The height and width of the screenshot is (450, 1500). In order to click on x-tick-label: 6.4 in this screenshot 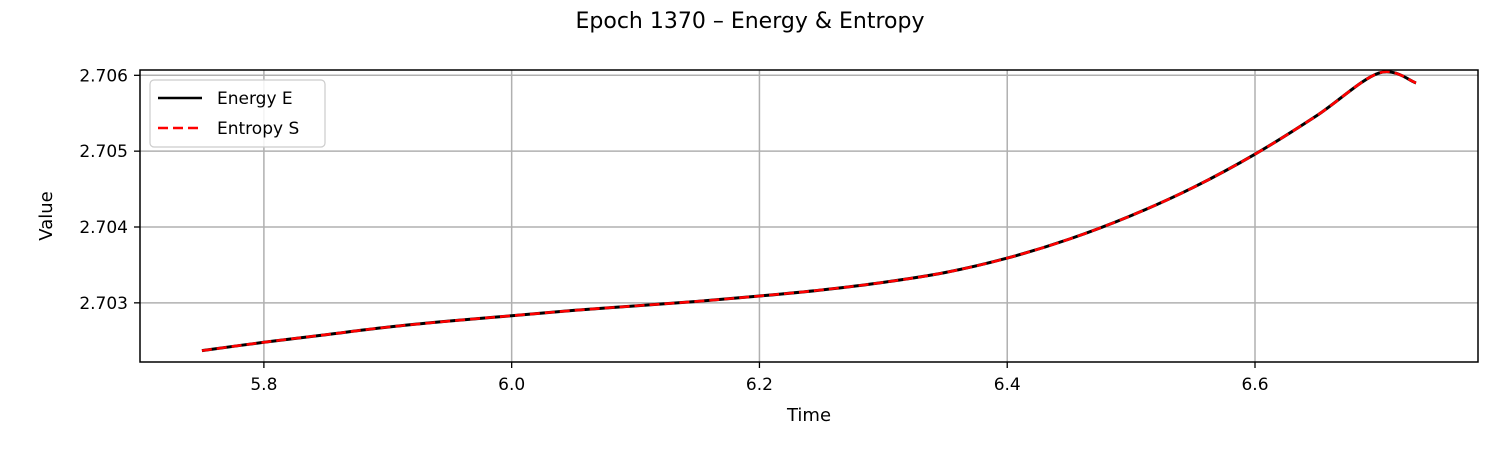, I will do `click(1007, 385)`.